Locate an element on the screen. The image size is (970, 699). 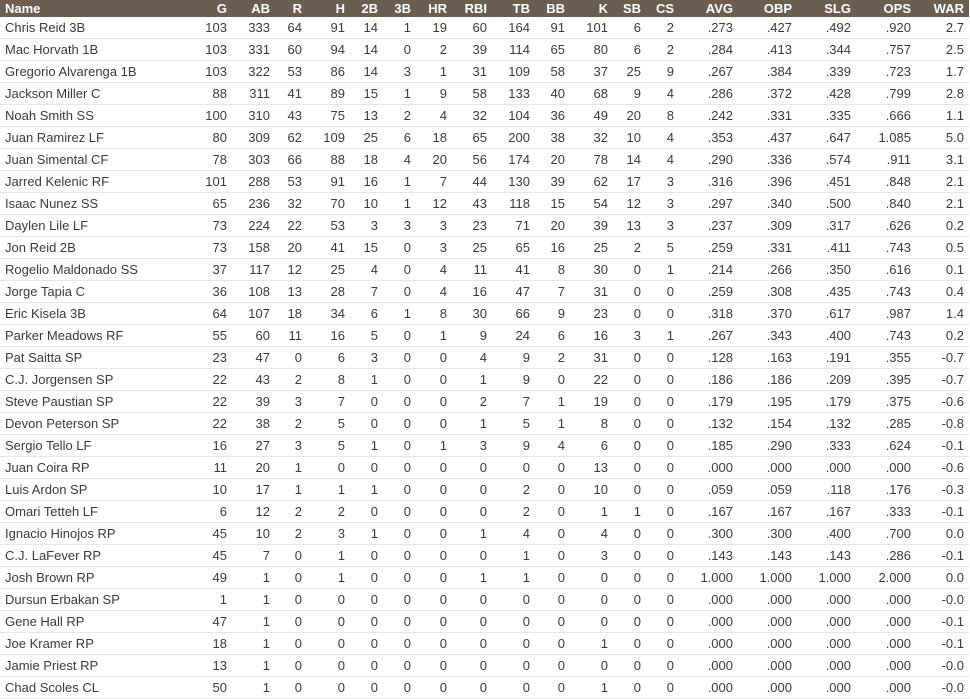
stat-cell-g: 13 is located at coordinates (216, 665).